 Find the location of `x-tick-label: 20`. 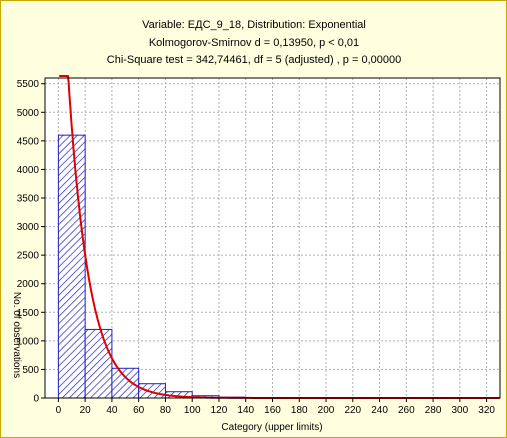

x-tick-label: 20 is located at coordinates (86, 410).